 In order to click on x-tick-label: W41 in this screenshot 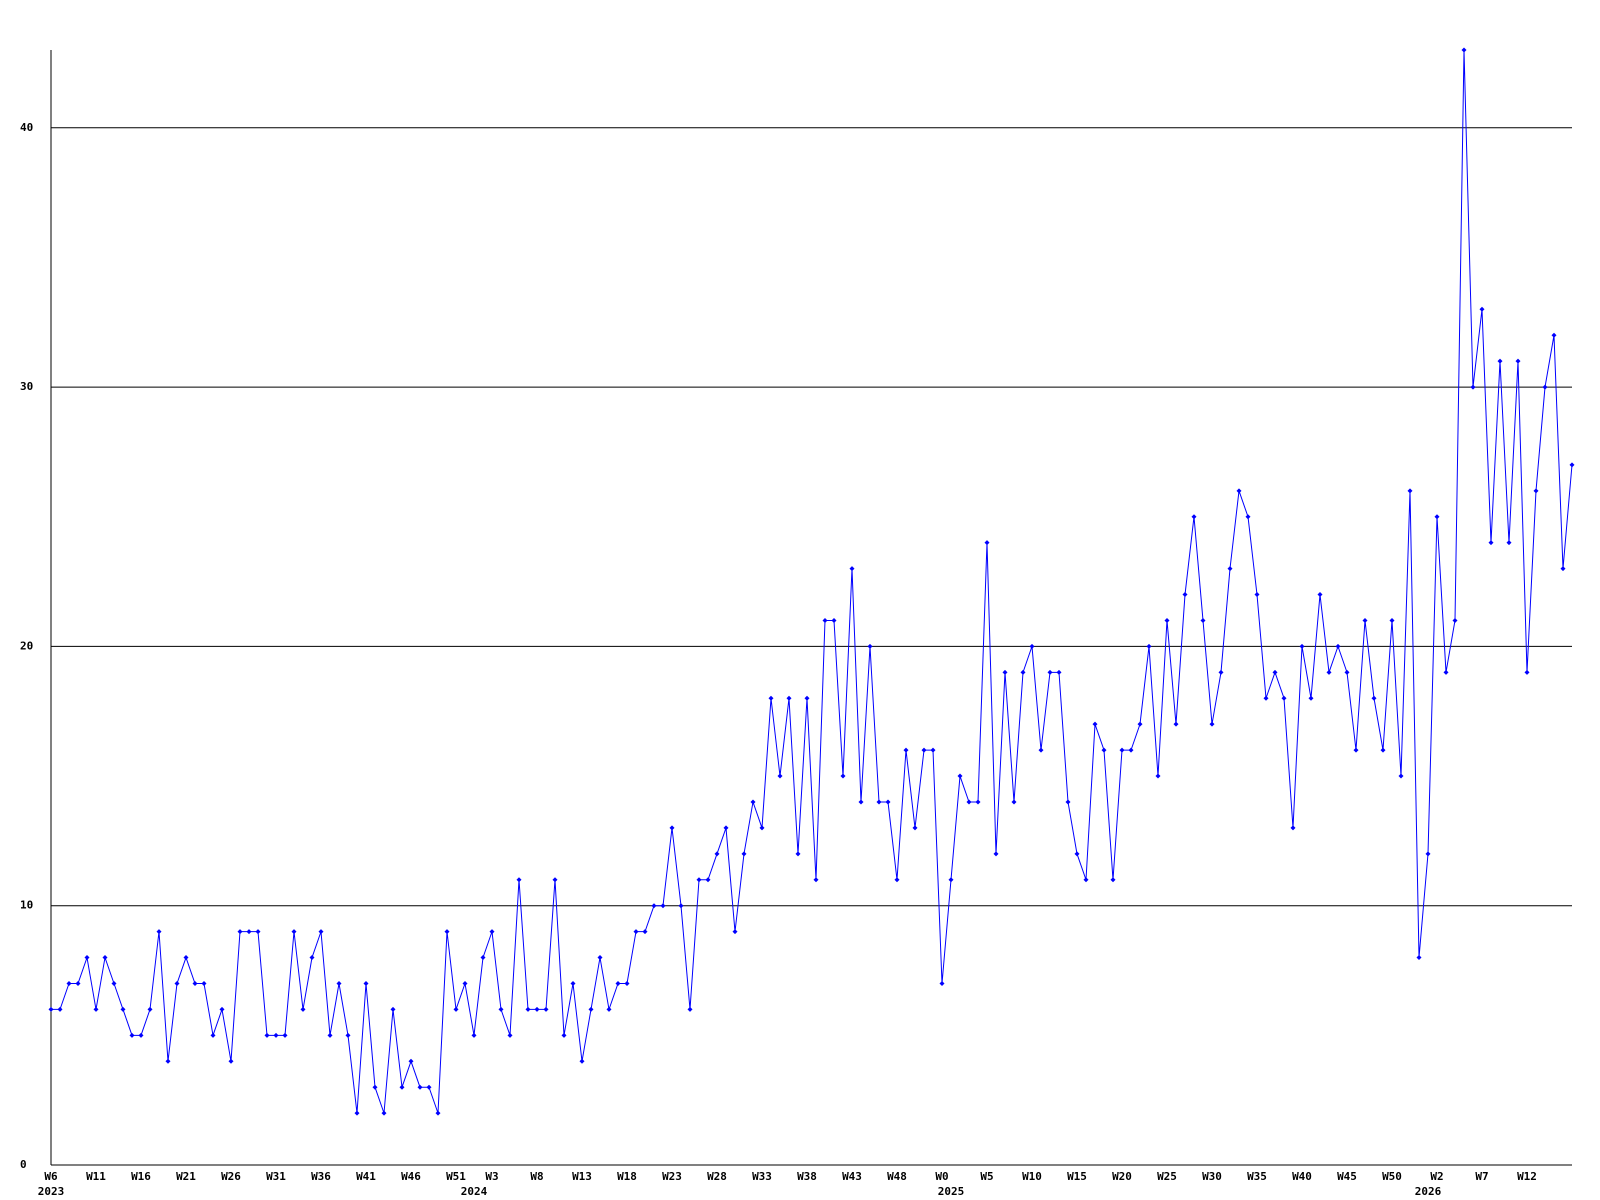, I will do `click(366, 1176)`.